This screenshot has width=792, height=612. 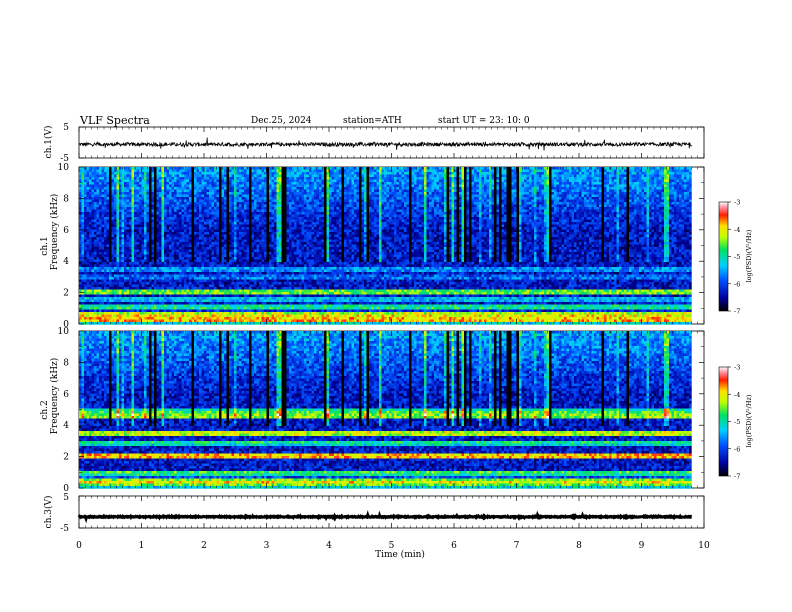 I want to click on time-tick-label: 10, so click(x=704, y=546).